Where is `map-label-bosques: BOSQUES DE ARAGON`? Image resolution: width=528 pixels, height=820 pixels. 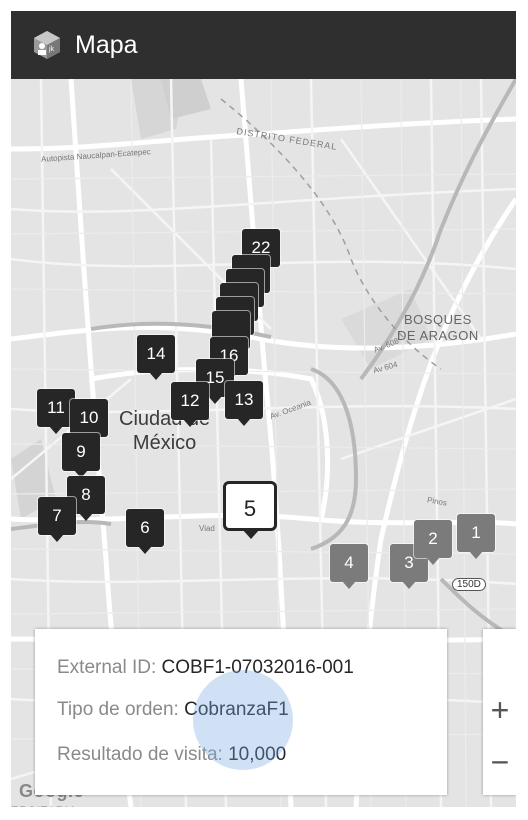
map-label-bosques: BOSQUES DE ARAGON is located at coordinates (438, 328).